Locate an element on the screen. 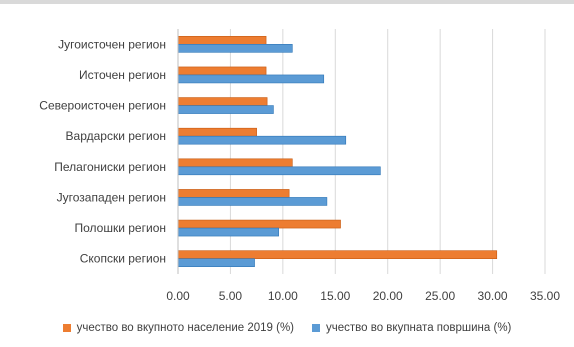 This screenshot has width=574, height=347. x-tick-label-5: 25.00 is located at coordinates (440, 296).